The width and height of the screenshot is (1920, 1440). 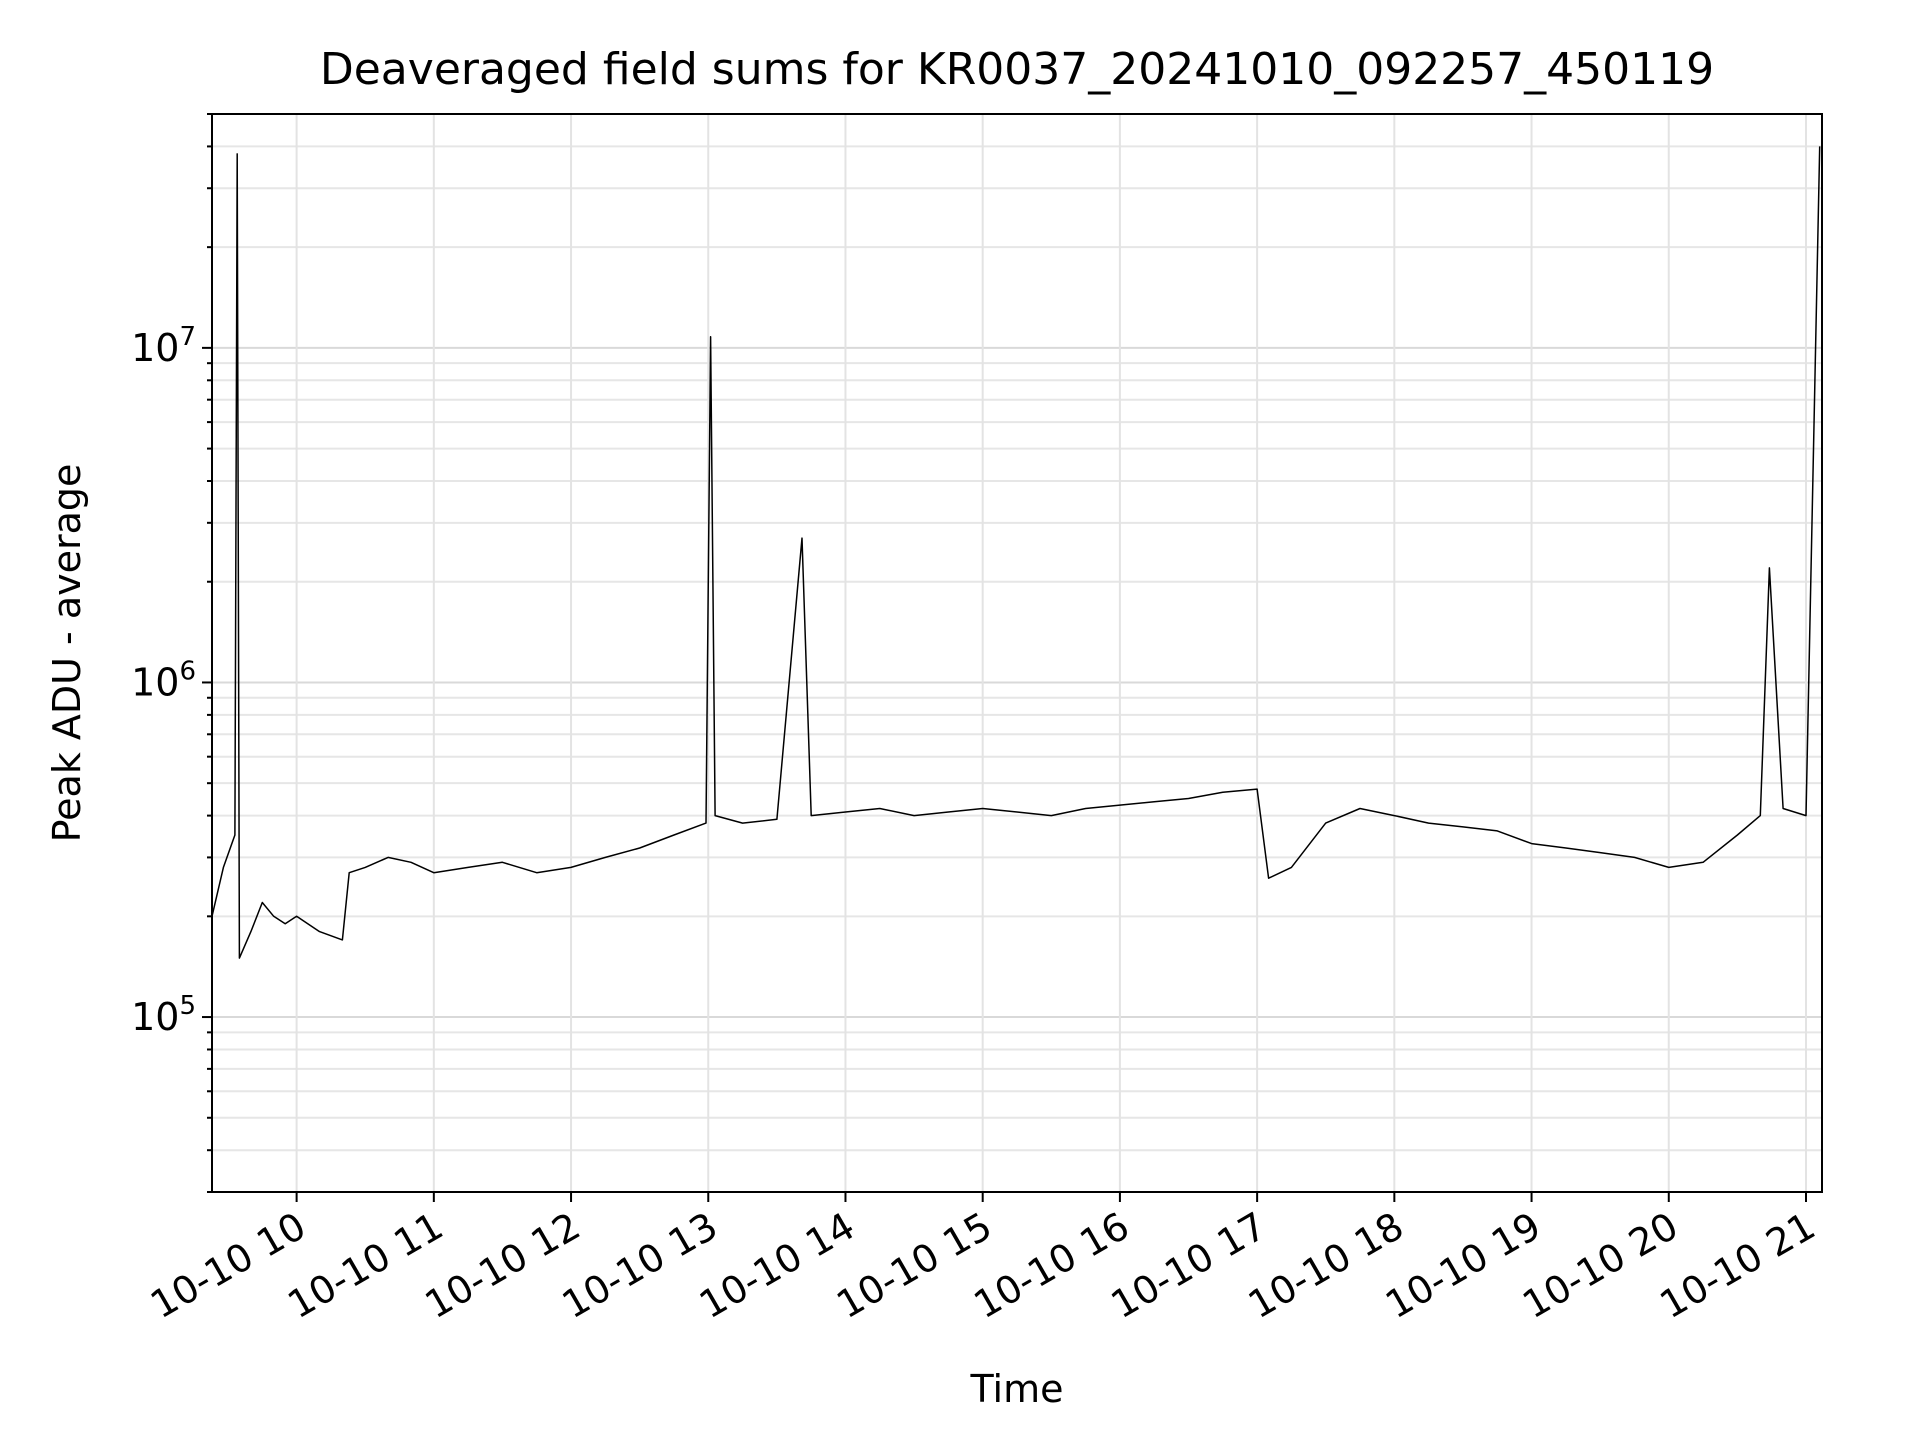 What do you see at coordinates (67, 653) in the screenshot?
I see `y-axis-label: Peak ADU - average` at bounding box center [67, 653].